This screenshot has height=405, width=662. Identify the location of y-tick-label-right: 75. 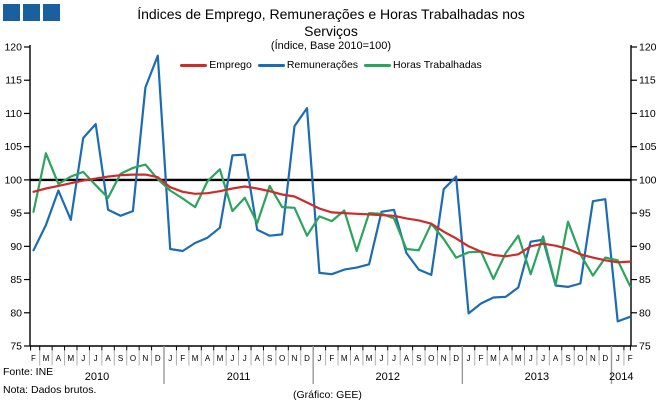
(645, 347).